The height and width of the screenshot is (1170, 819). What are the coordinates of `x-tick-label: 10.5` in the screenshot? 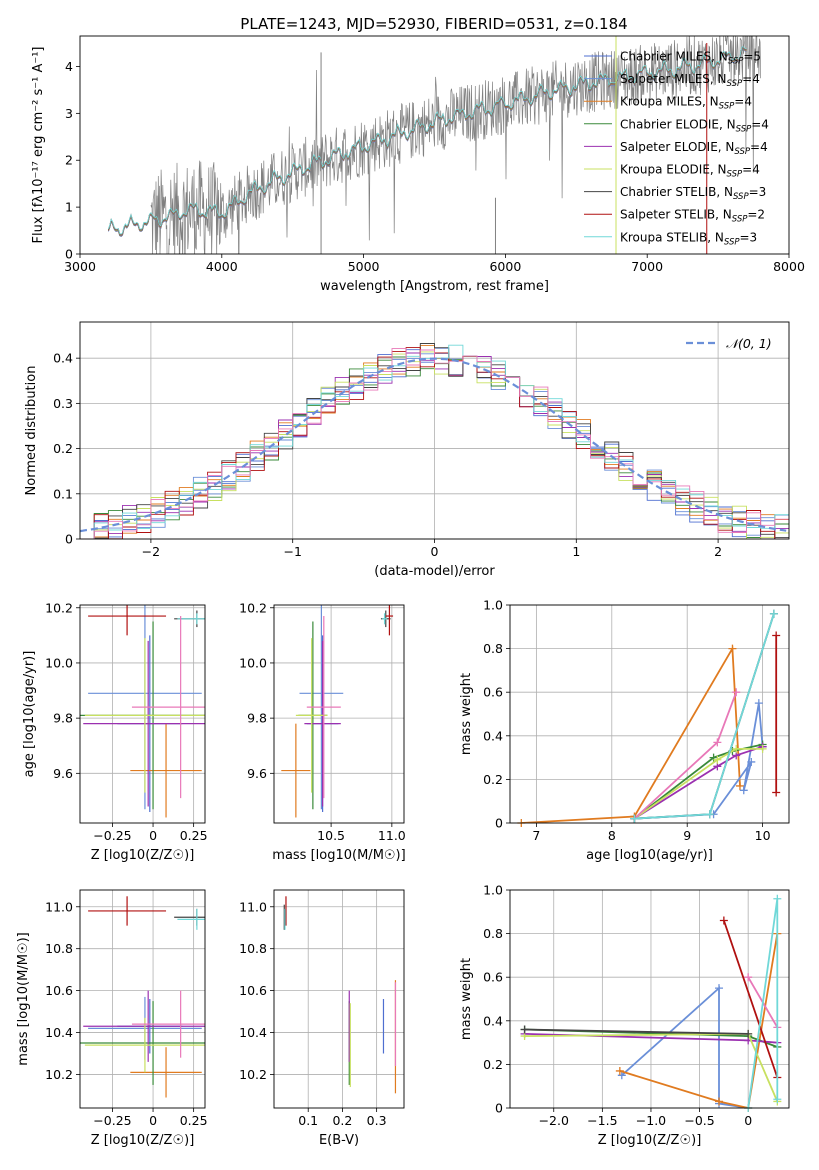 It's located at (331, 835).